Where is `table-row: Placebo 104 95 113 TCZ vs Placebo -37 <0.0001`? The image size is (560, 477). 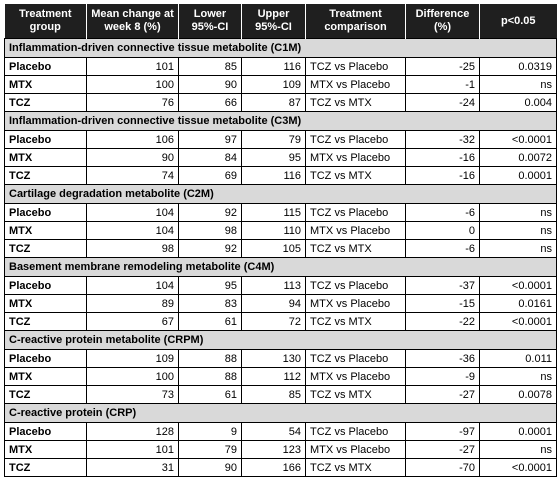 table-row: Placebo 104 95 113 TCZ vs Placebo -37 <0.0001 is located at coordinates (280, 285).